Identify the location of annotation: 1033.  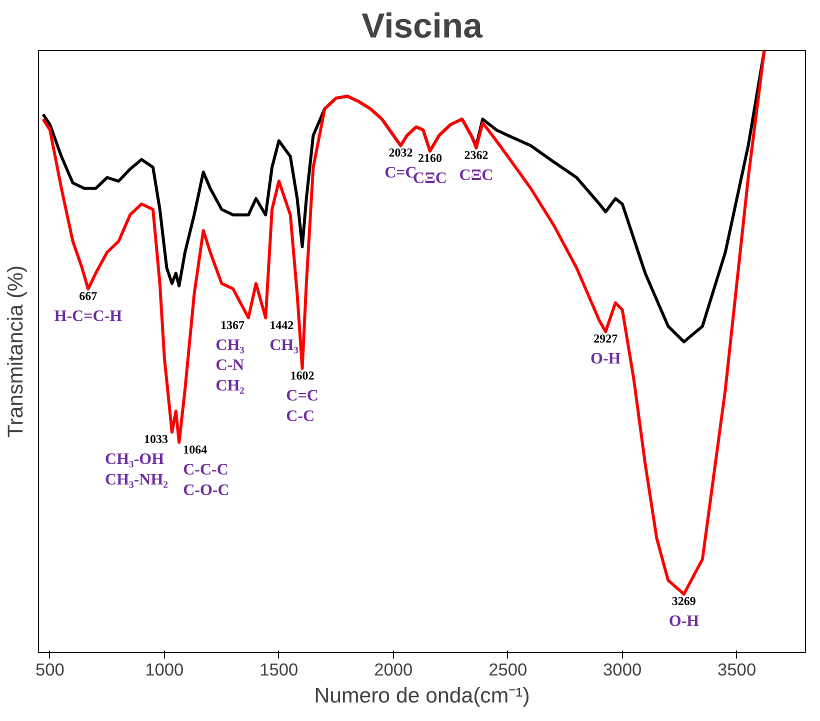
(156, 439).